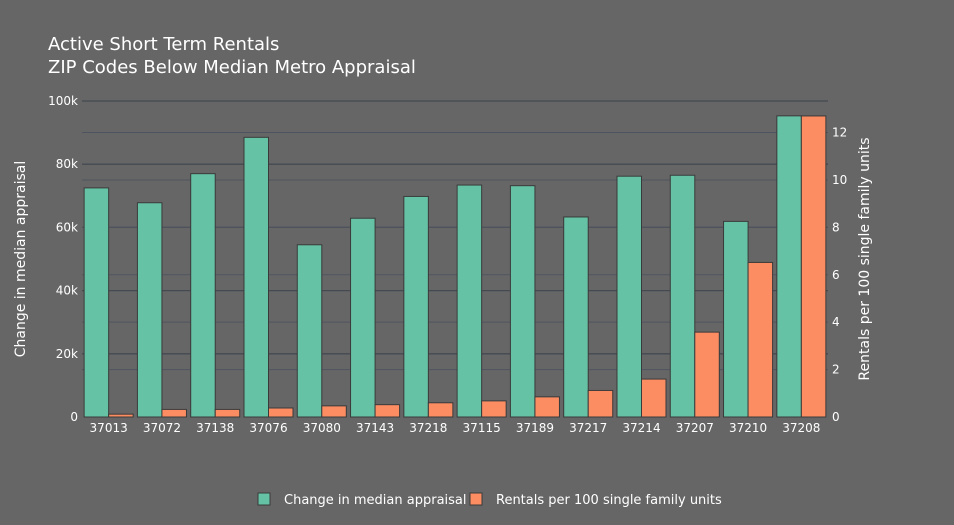  What do you see at coordinates (839, 133) in the screenshot?
I see `y2-tick-label: 12` at bounding box center [839, 133].